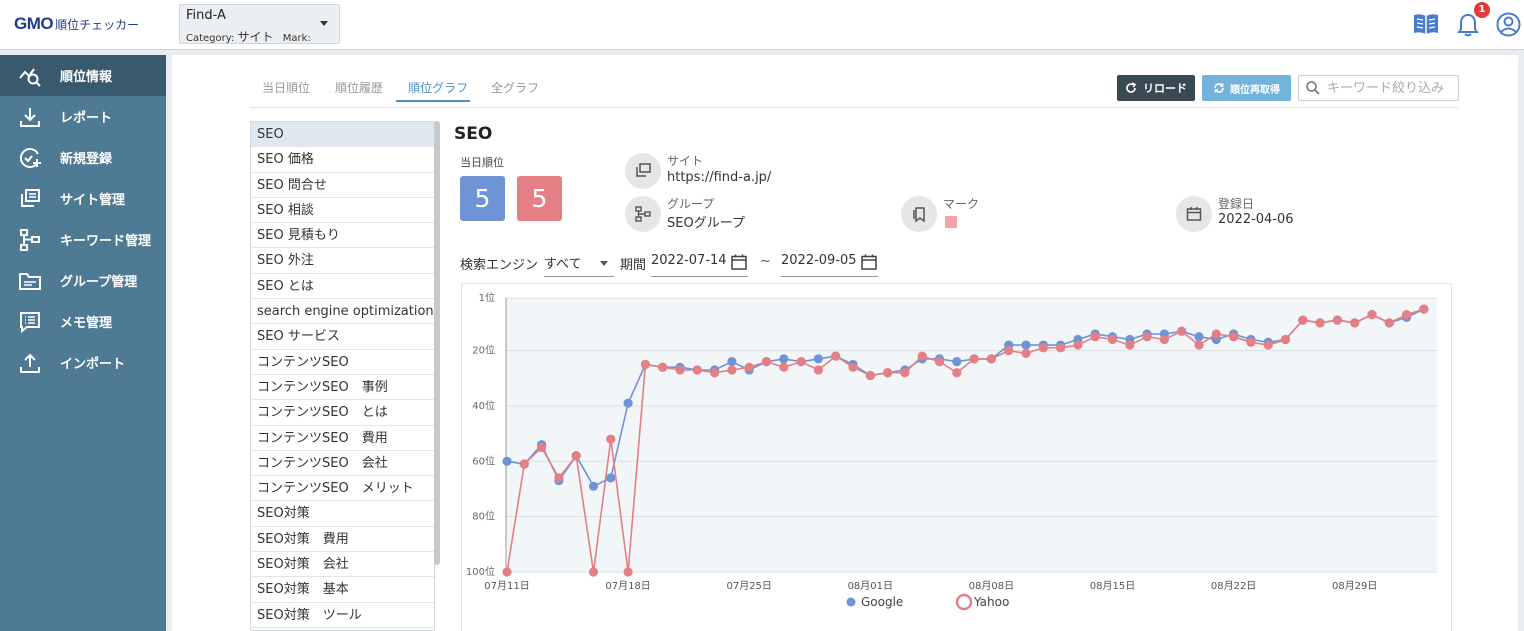  Describe the element at coordinates (991, 602) in the screenshot. I see `legend-label-yahoo: Yahoo` at that location.